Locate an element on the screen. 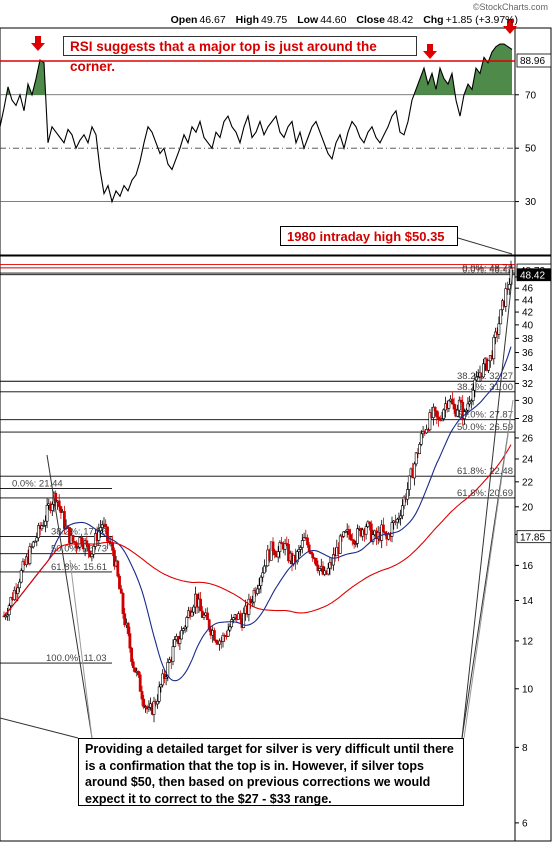  high-label: High is located at coordinates (247, 20).